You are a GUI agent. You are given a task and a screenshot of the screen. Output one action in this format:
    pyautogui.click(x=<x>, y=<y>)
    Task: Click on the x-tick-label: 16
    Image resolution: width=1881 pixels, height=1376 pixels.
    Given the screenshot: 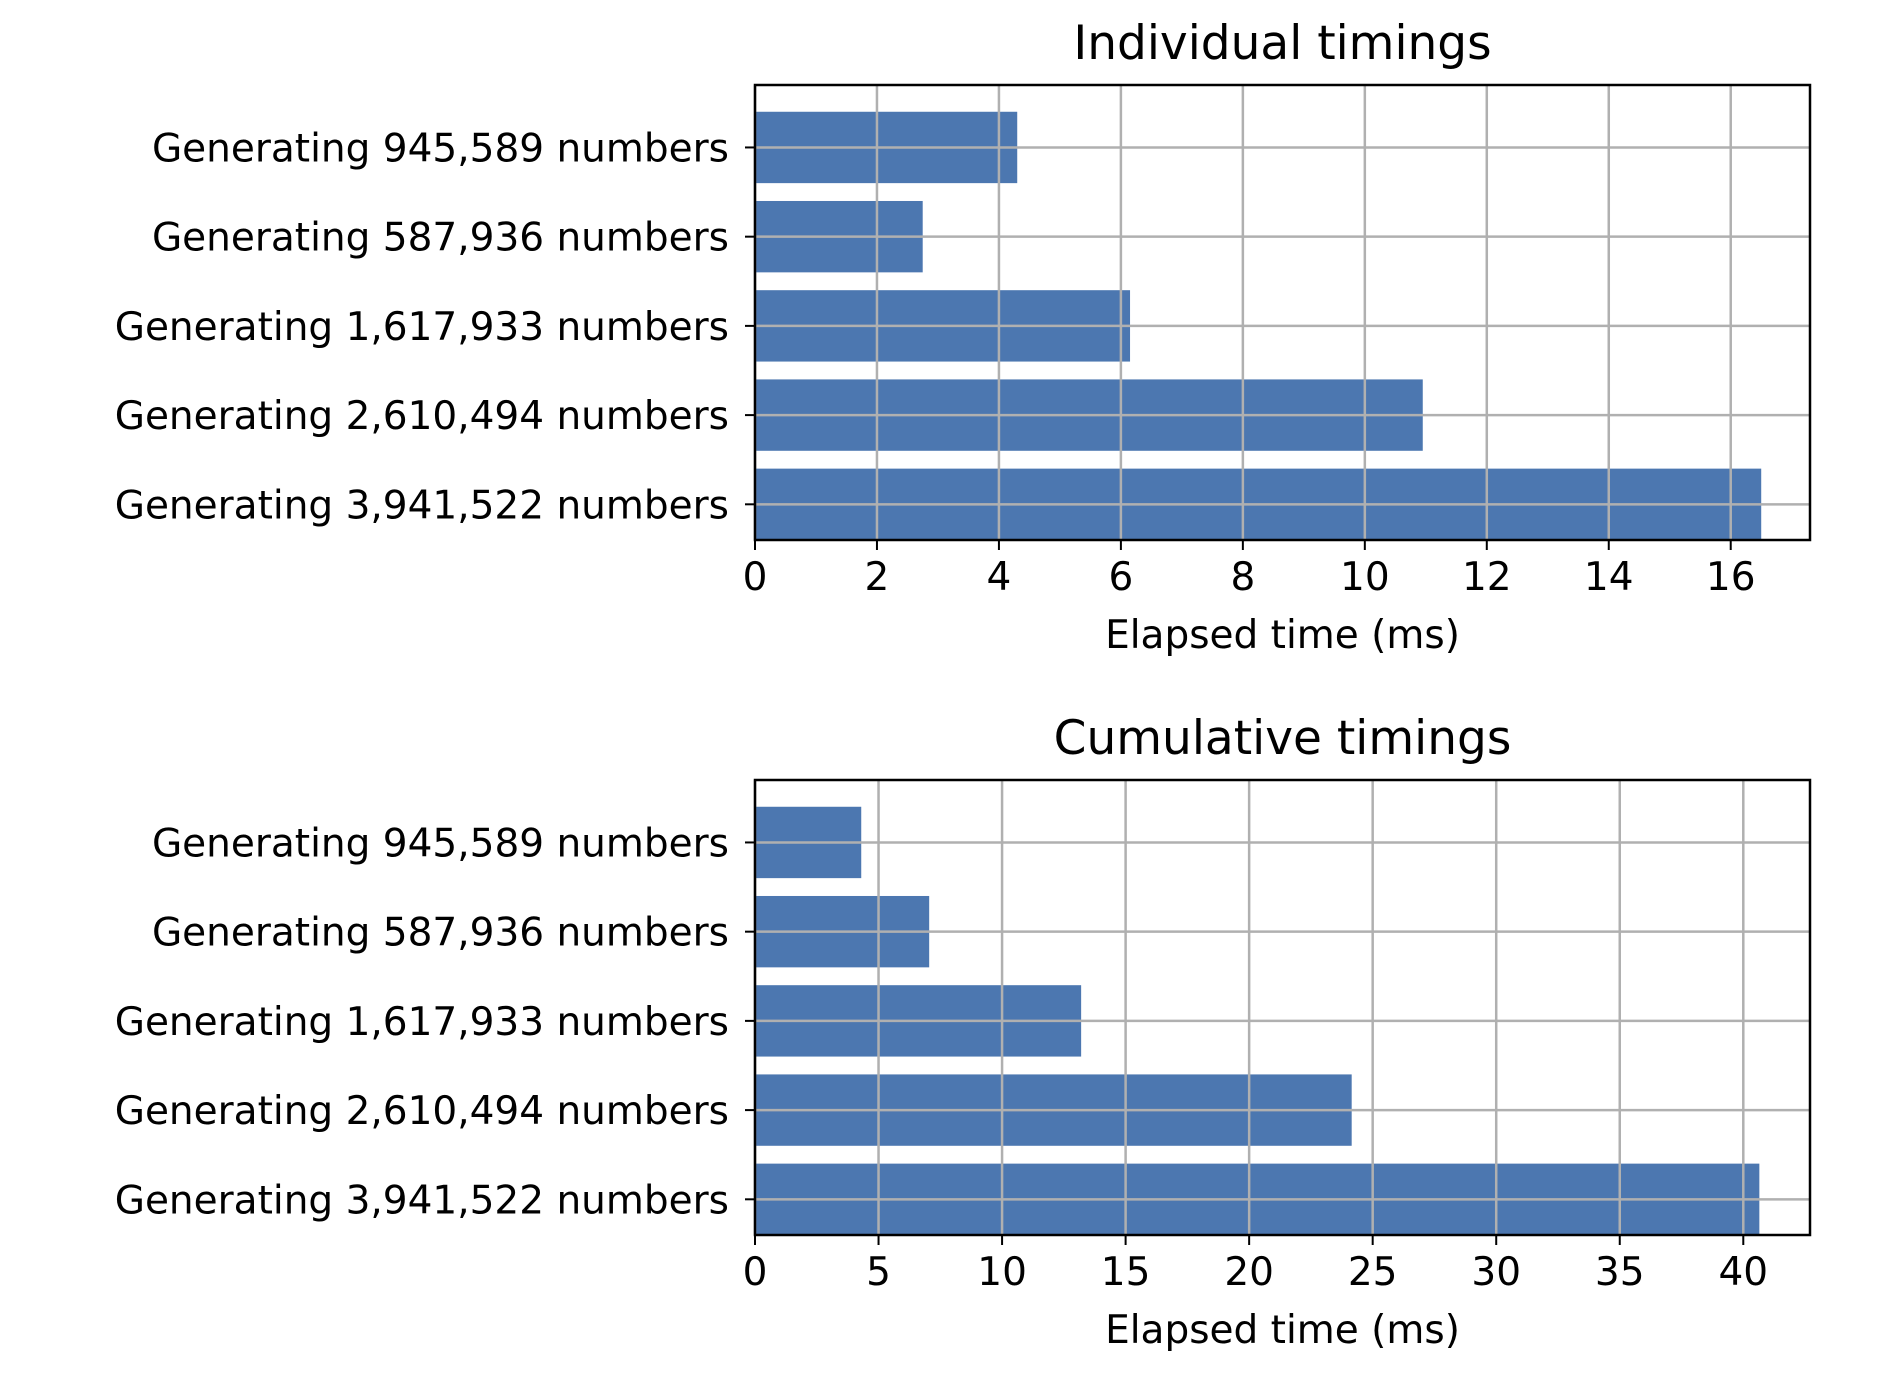 What is the action you would take?
    pyautogui.click(x=1731, y=577)
    